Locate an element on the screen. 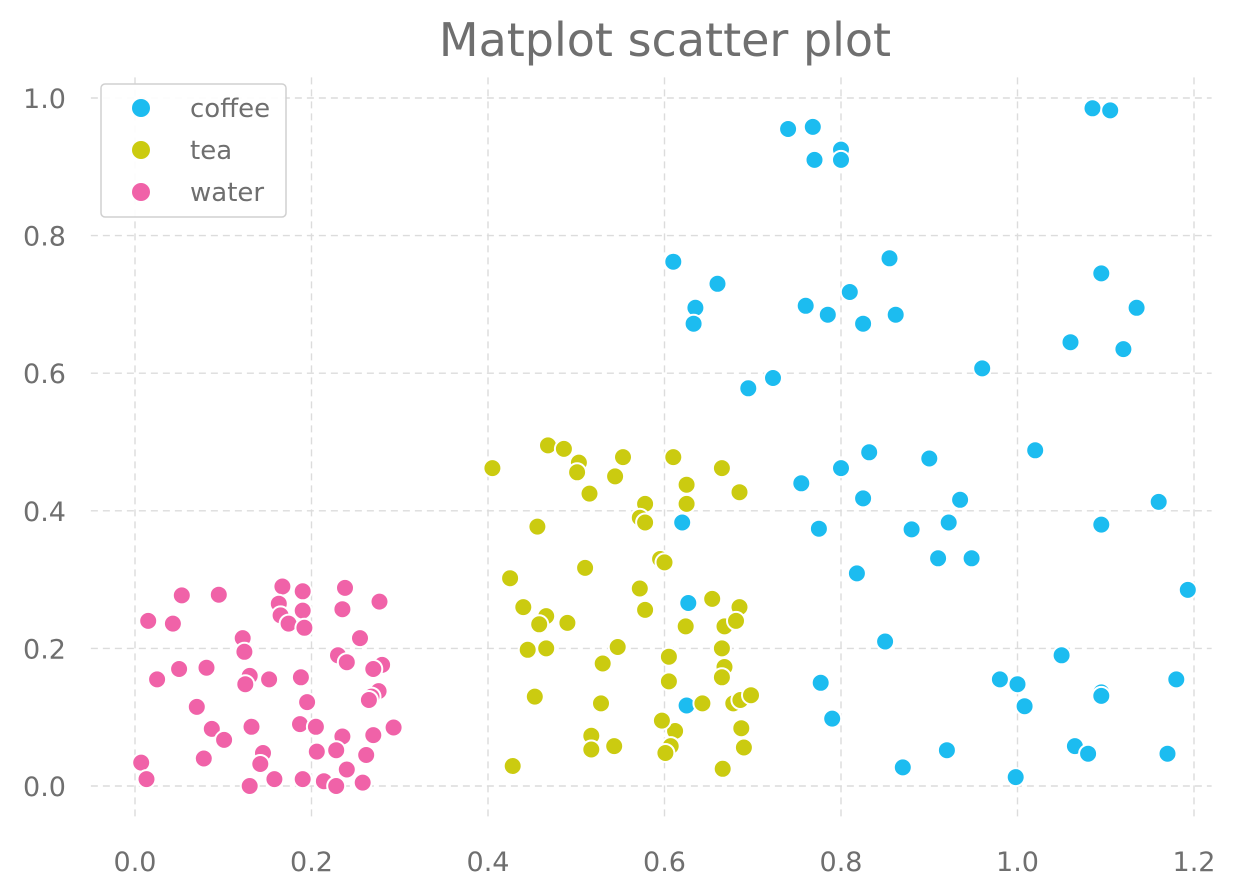 The image size is (1250, 889). x-tick-label: 0.6 is located at coordinates (664, 862).